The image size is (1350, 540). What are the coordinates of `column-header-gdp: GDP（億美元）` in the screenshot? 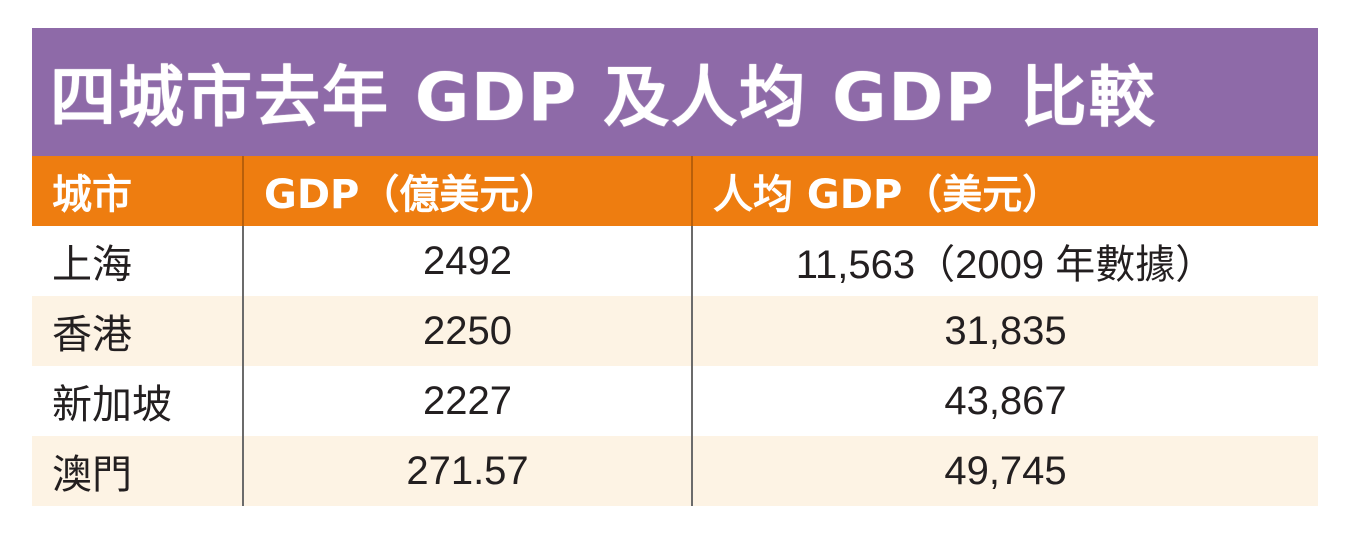 It's located at (467, 191).